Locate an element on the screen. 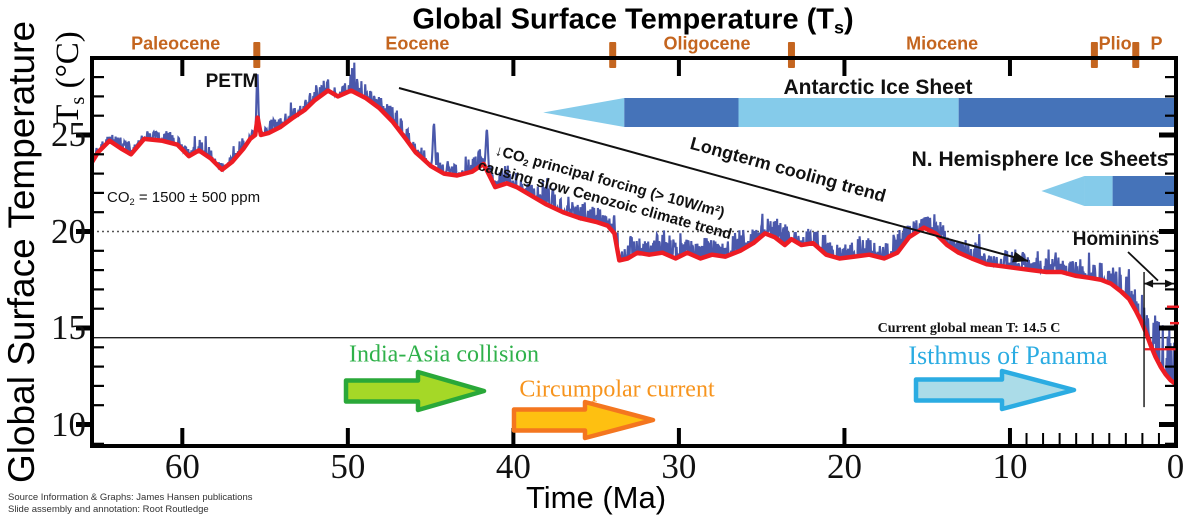 The height and width of the screenshot is (522, 1200). y-axis-outer-label: Global Surface Temperature is located at coordinates (21, 252).